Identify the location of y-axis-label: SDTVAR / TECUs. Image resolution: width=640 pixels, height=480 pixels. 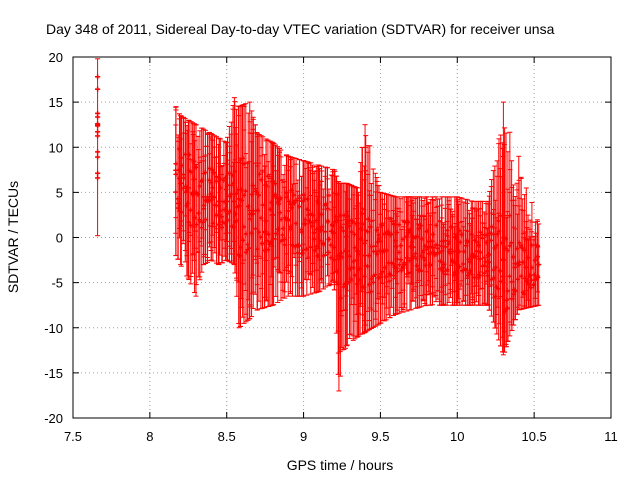
(13, 237).